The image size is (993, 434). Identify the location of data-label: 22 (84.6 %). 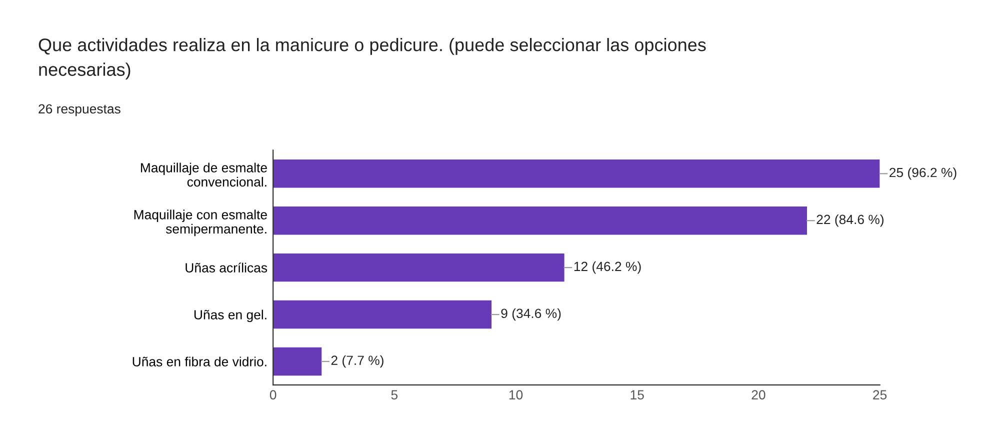
(850, 220).